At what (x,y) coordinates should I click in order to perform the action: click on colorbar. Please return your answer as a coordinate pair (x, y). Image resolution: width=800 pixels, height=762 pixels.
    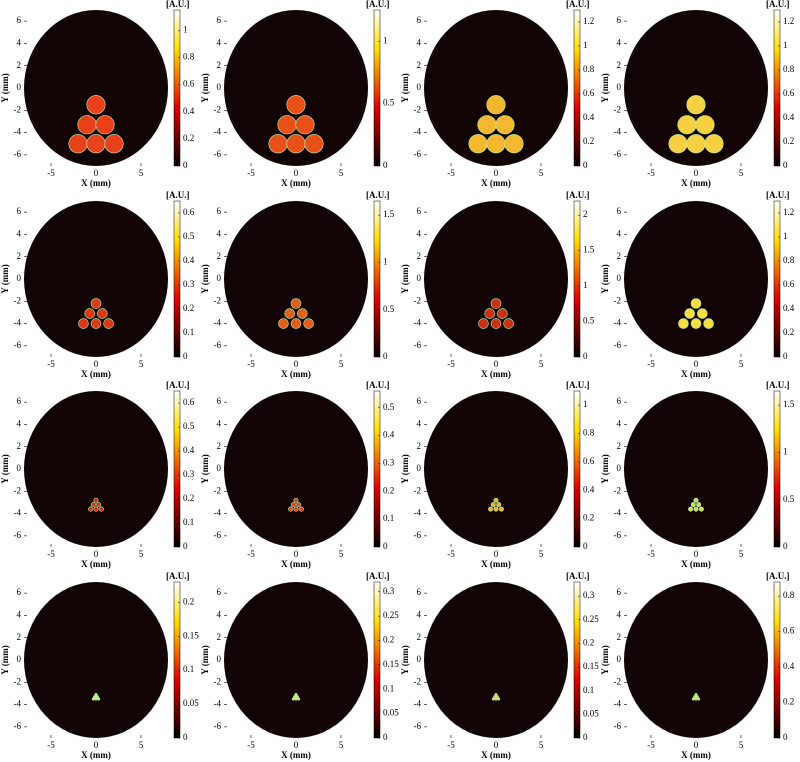
    Looking at the image, I should click on (577, 279).